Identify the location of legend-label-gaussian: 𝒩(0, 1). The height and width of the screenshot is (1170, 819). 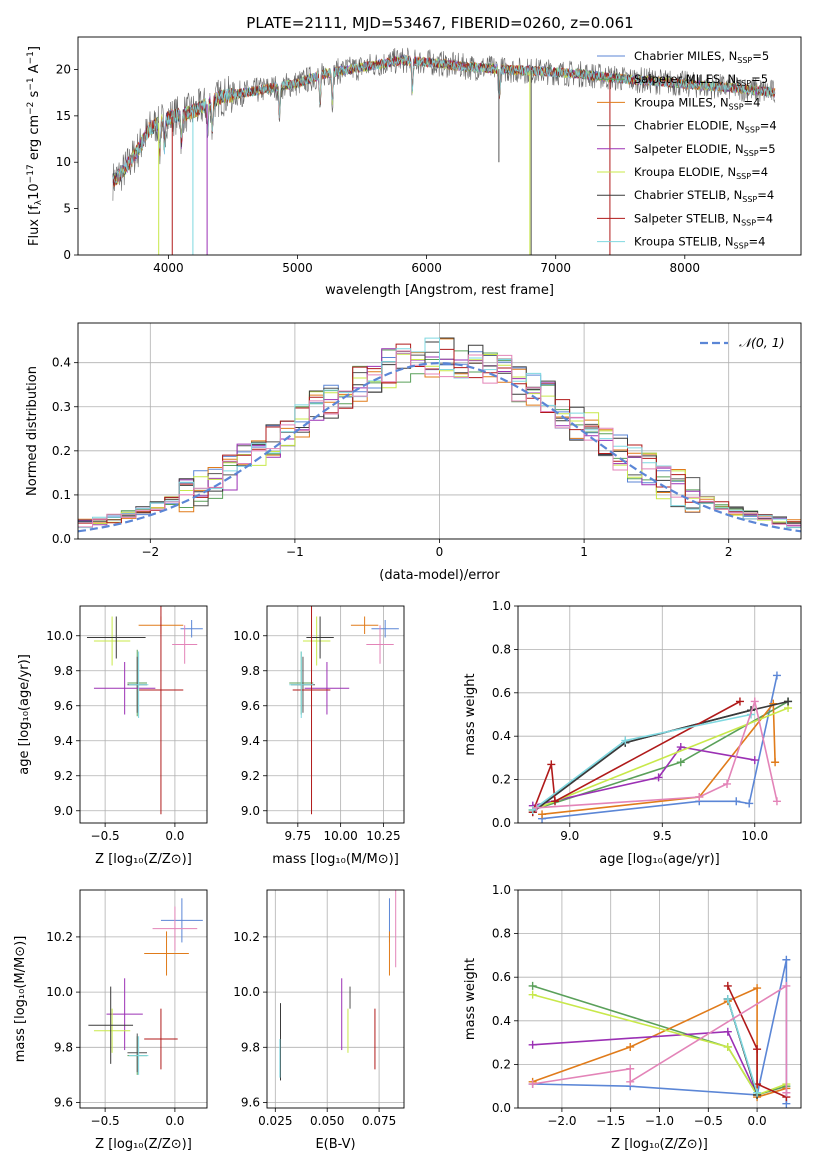
(762, 342).